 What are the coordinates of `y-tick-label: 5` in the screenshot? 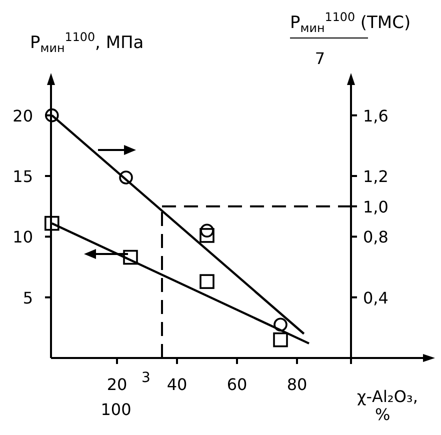 It's located at (27, 298).